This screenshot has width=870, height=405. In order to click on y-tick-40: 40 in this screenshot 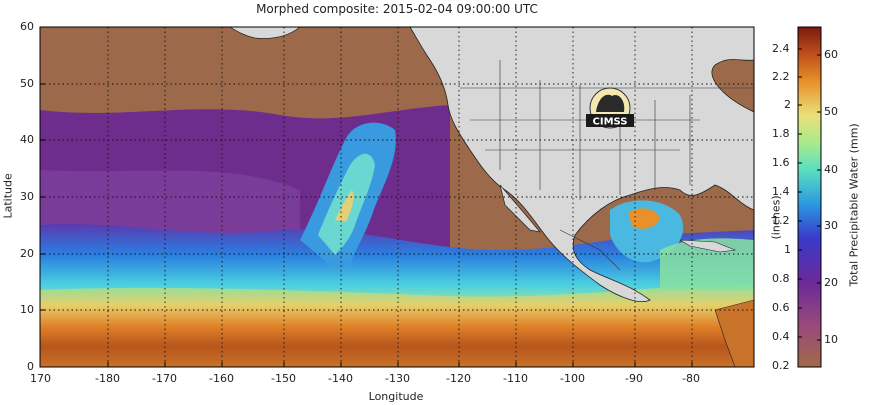, I will do `click(27, 139)`.